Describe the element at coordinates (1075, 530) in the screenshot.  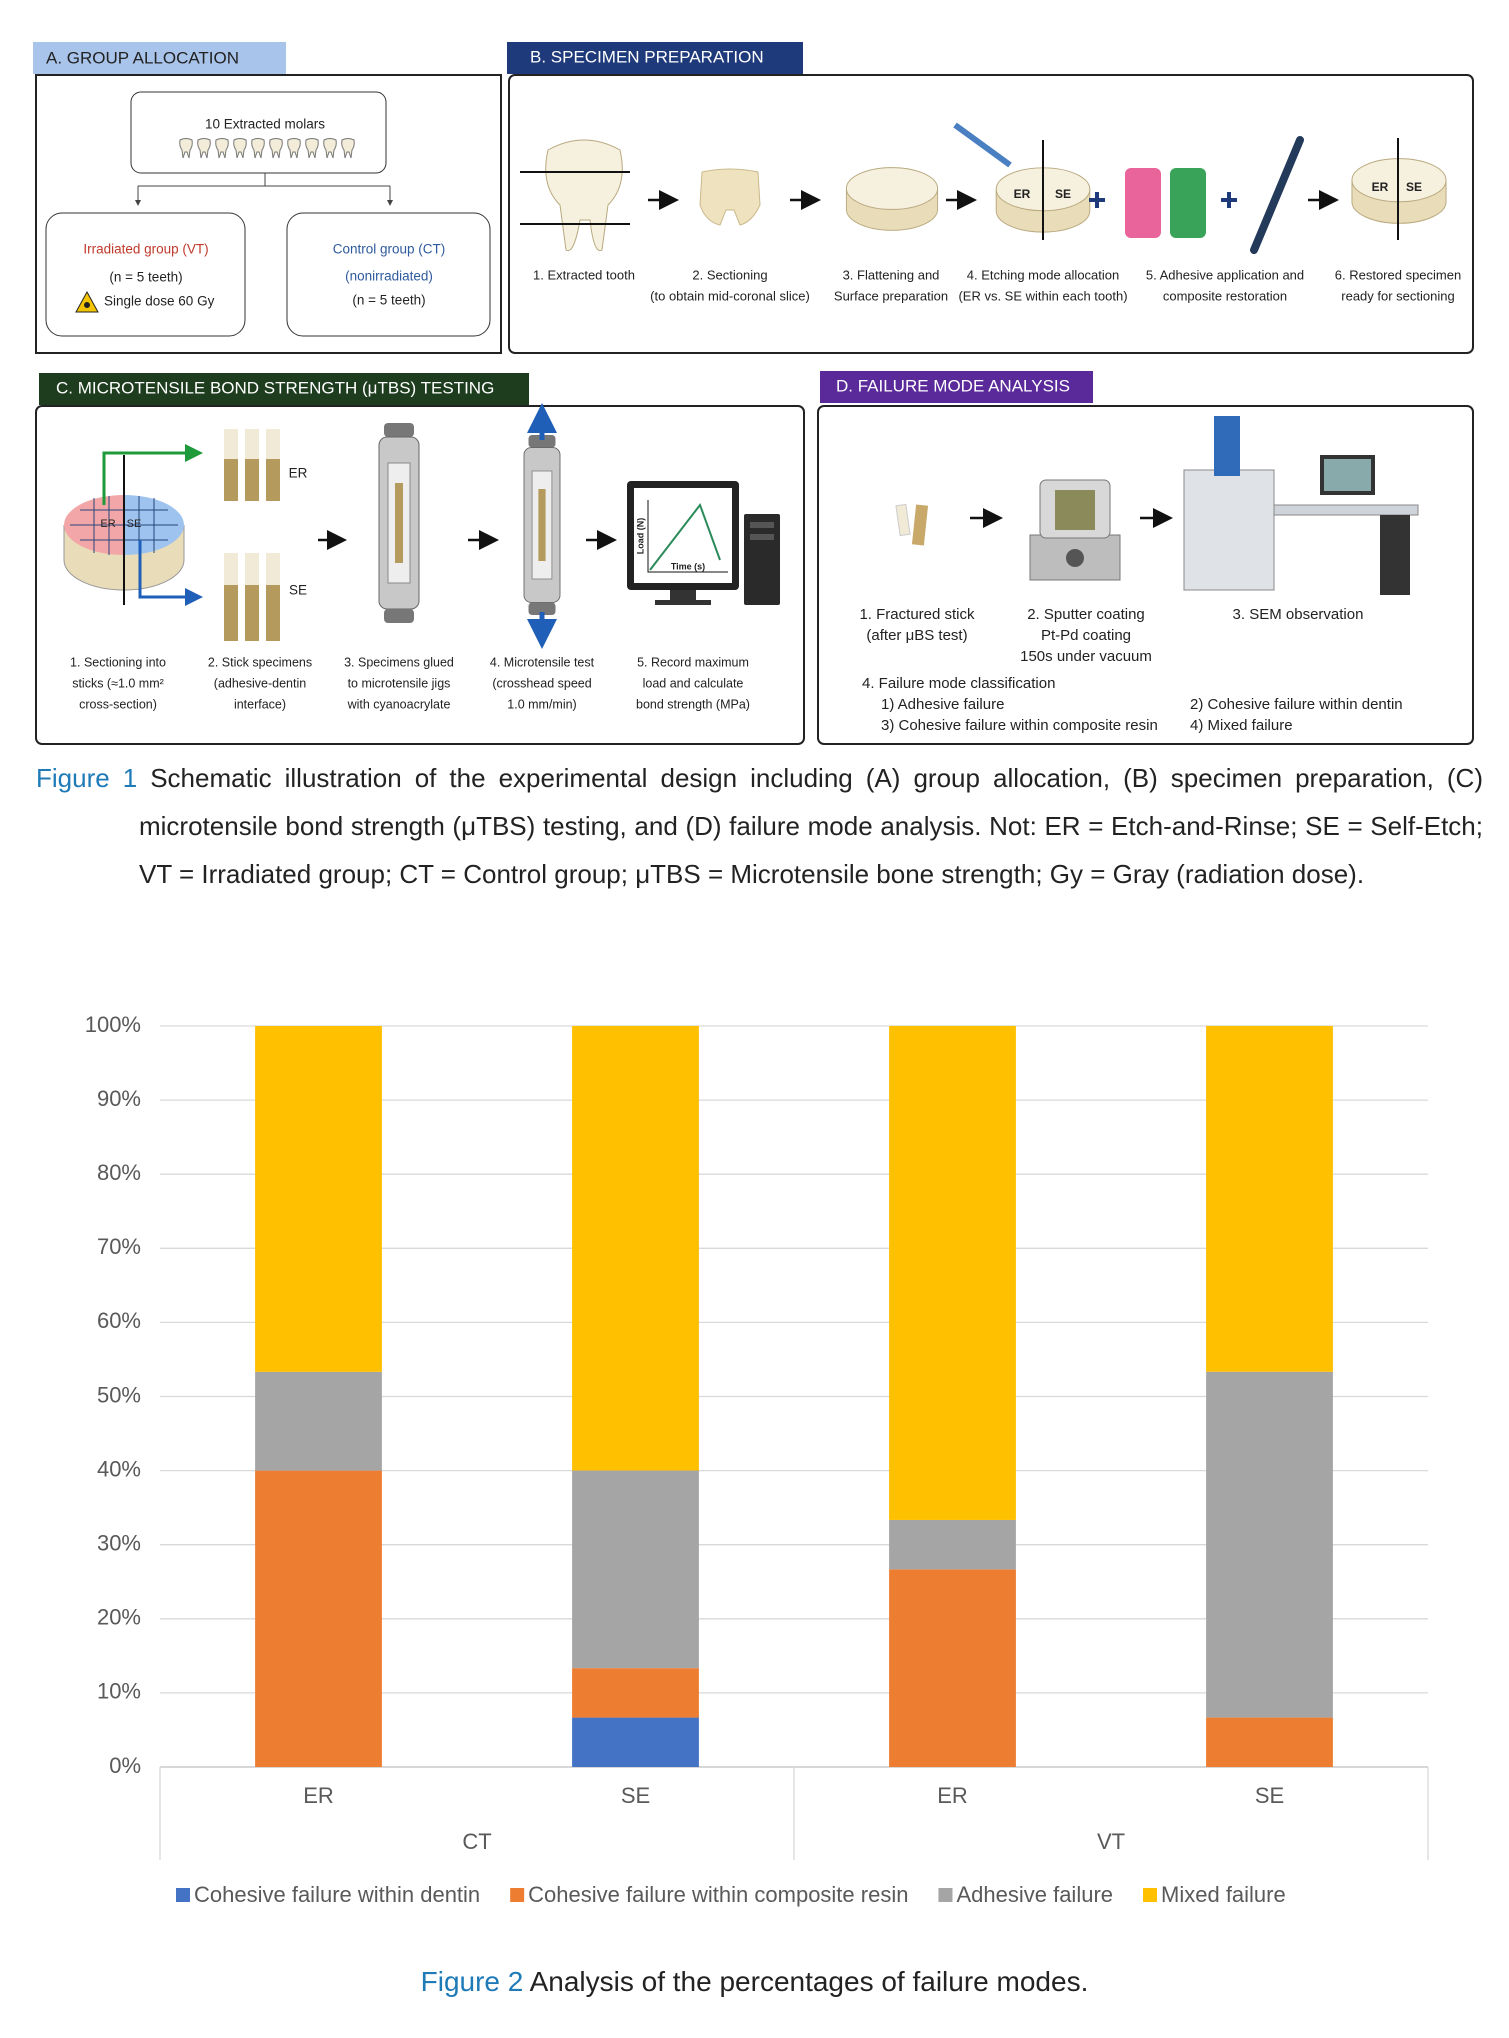
I see `sputter-icon` at that location.